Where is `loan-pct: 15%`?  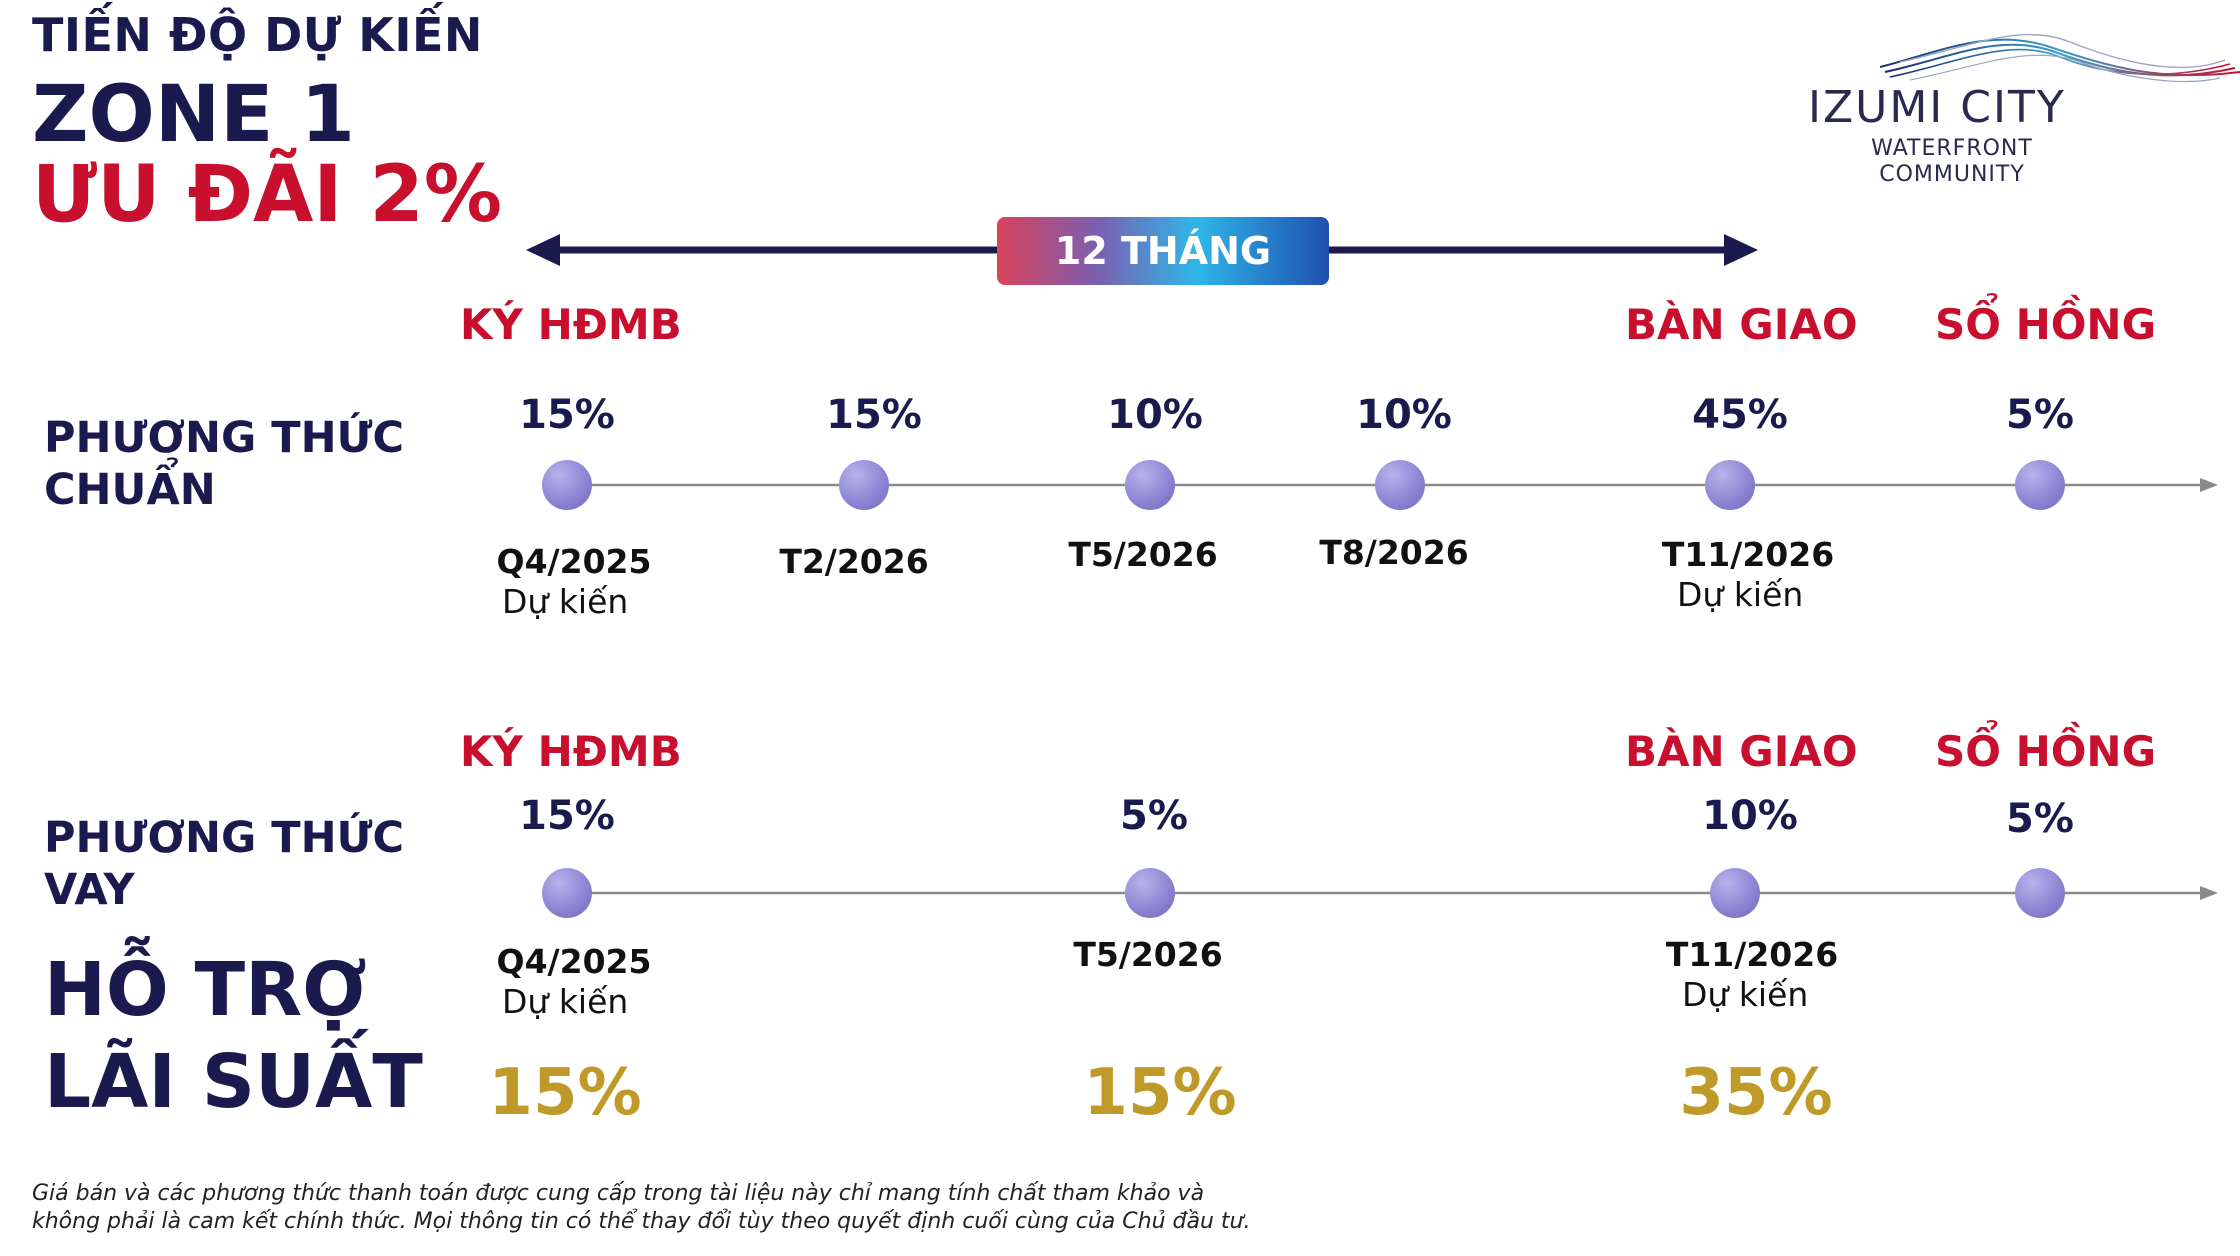
loan-pct: 15% is located at coordinates (567, 816).